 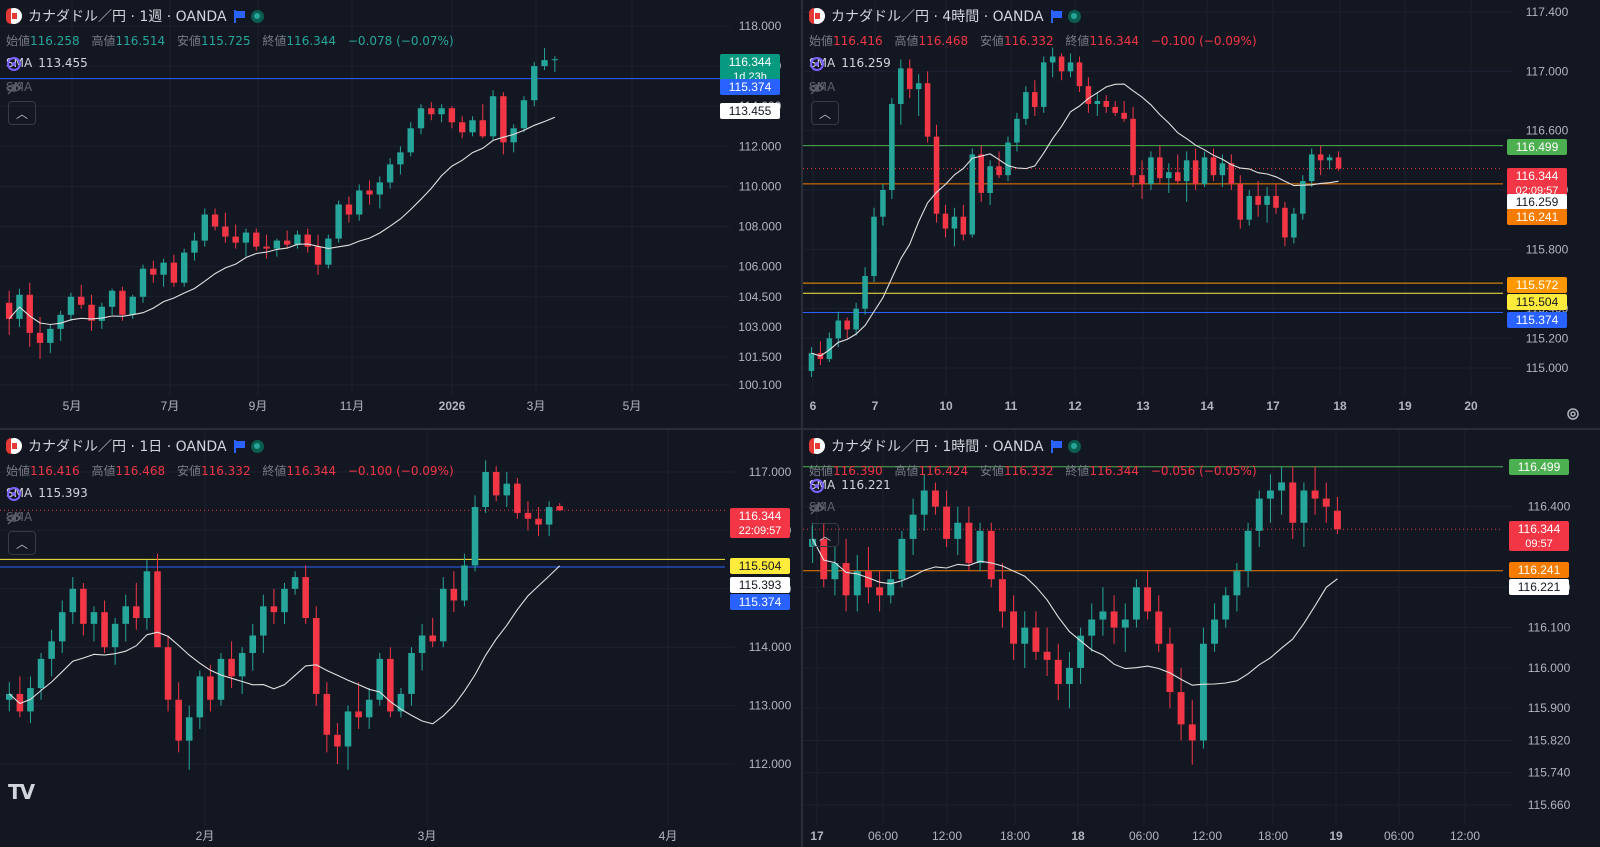 What do you see at coordinates (760, 385) in the screenshot?
I see `price-axis-tick-label: 100.100` at bounding box center [760, 385].